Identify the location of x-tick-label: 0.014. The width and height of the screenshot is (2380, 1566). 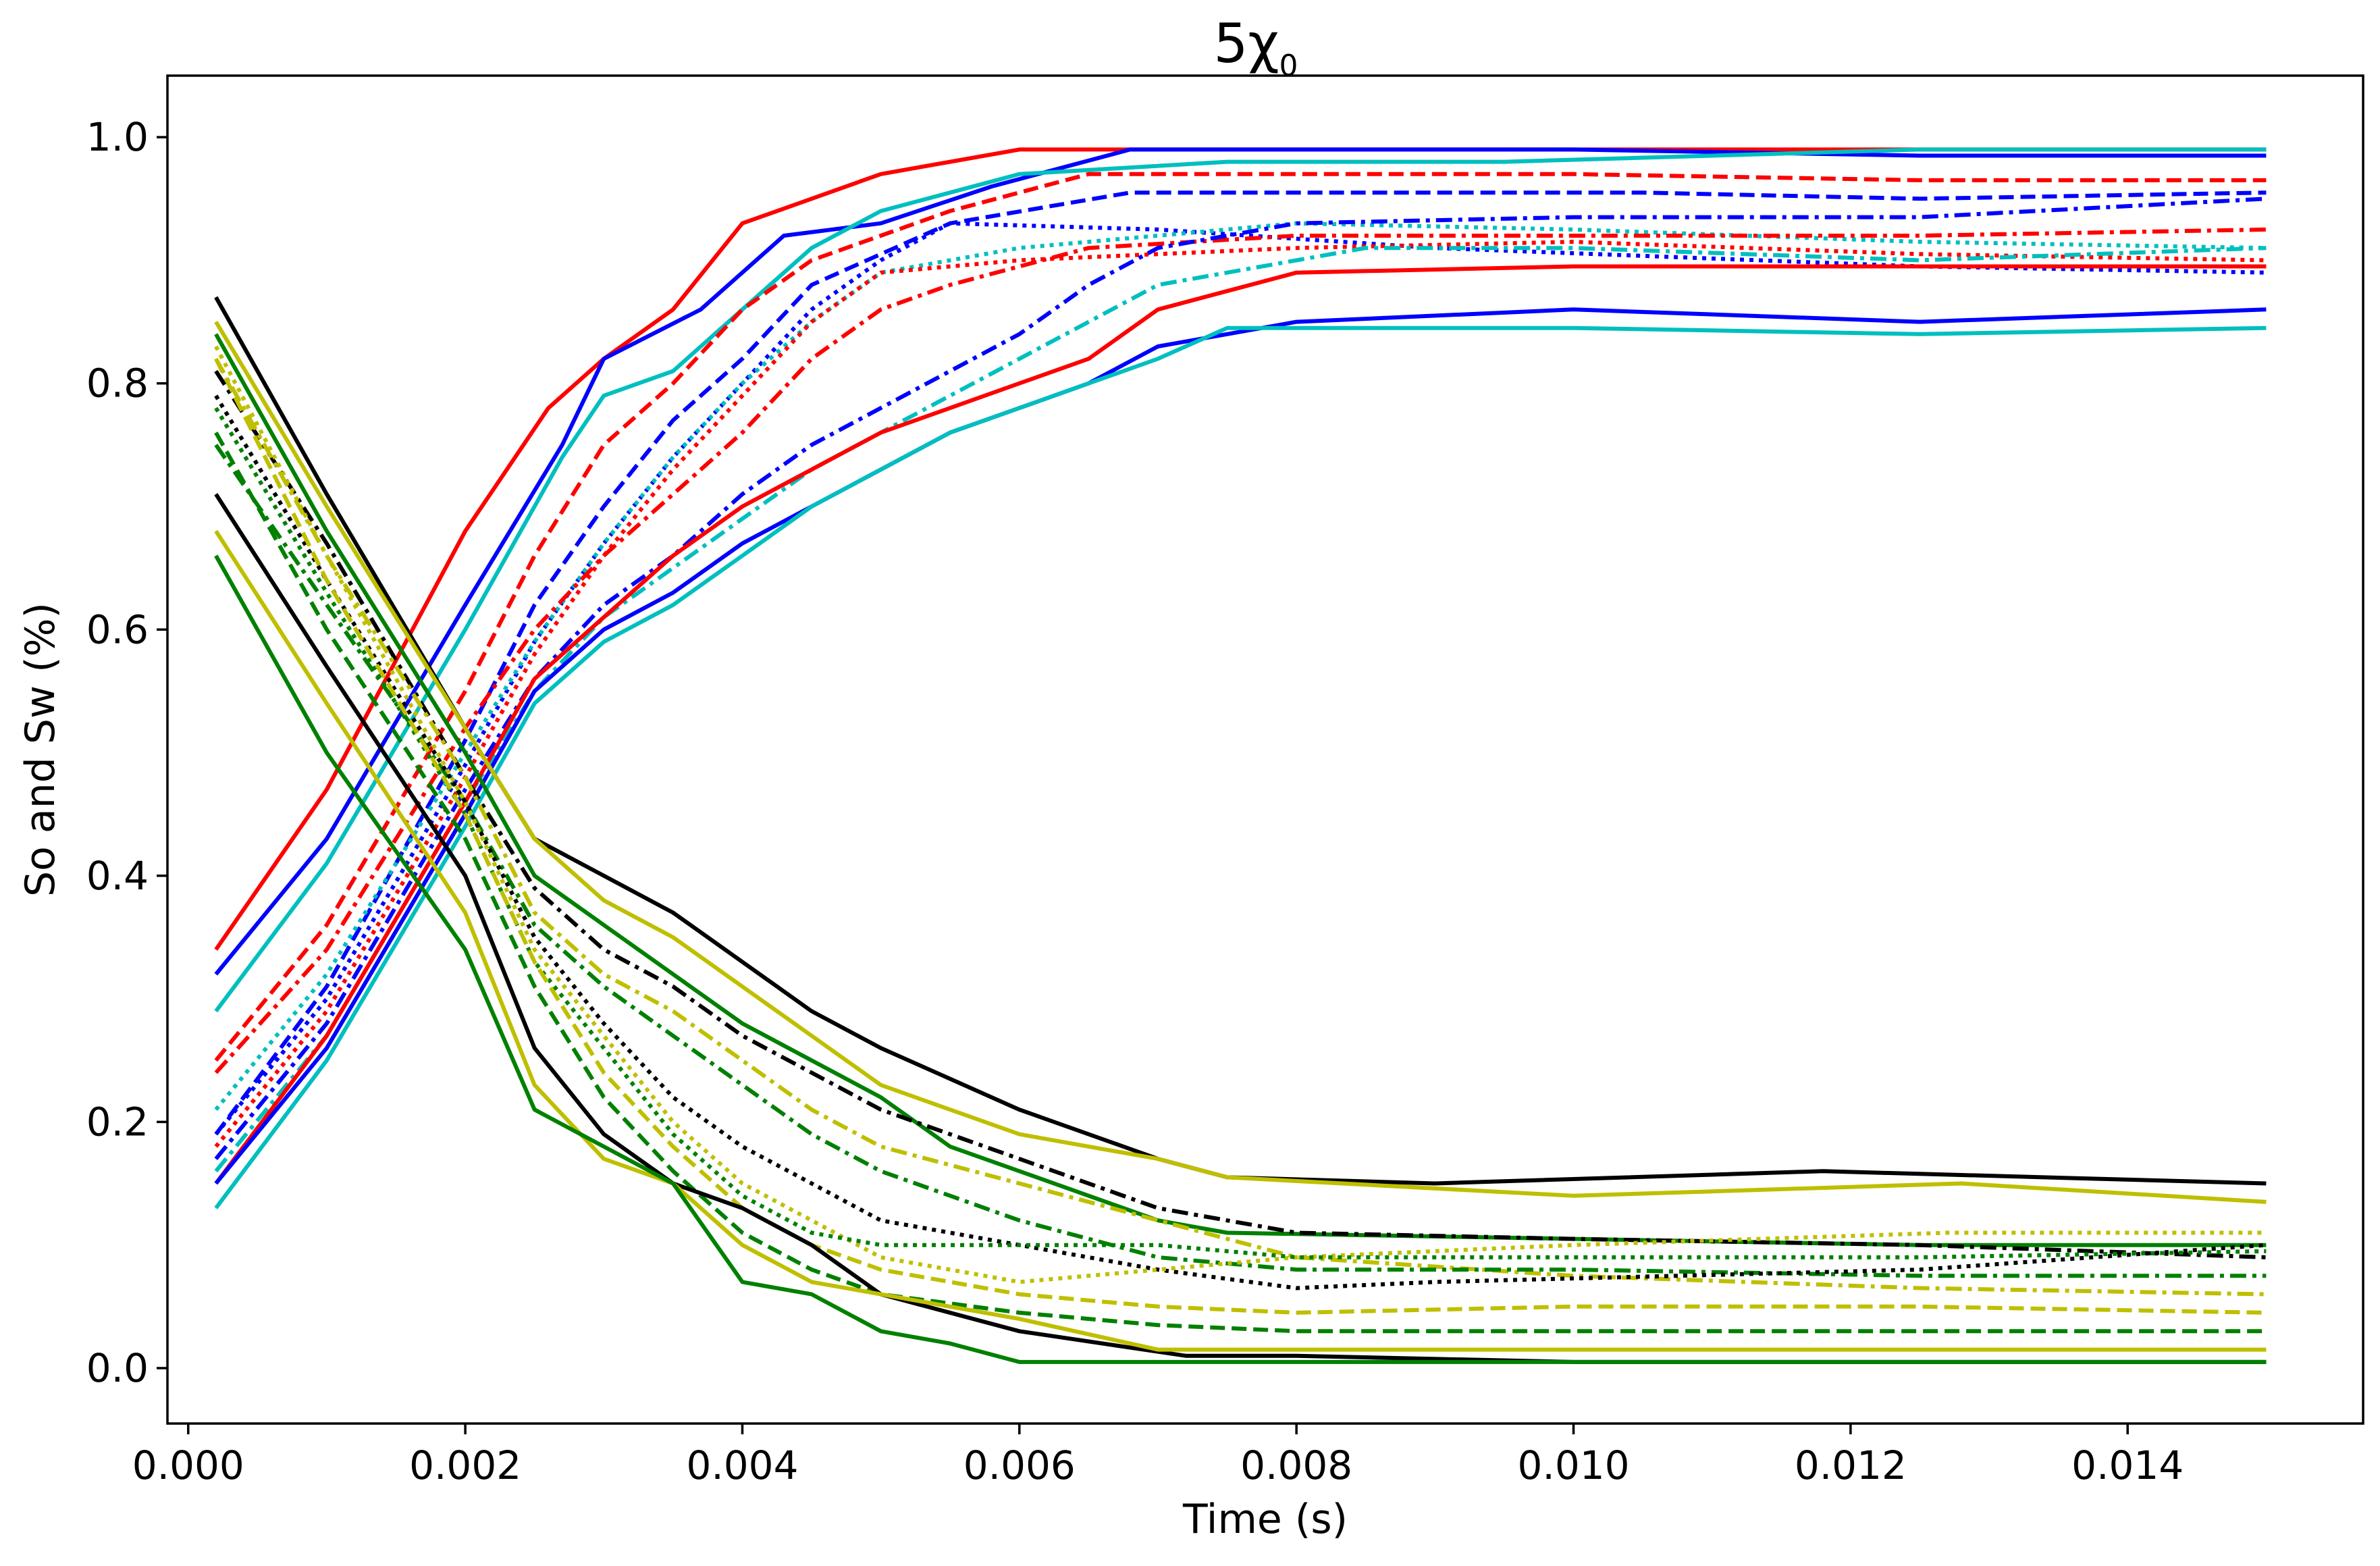
(2127, 1465).